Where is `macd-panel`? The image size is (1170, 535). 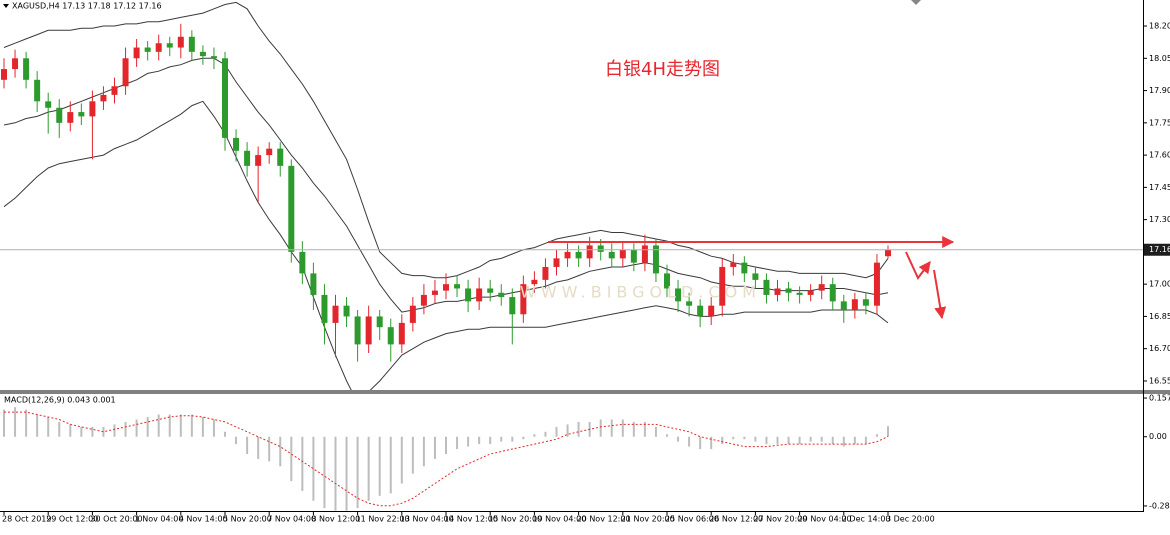 macd-panel is located at coordinates (446, 459).